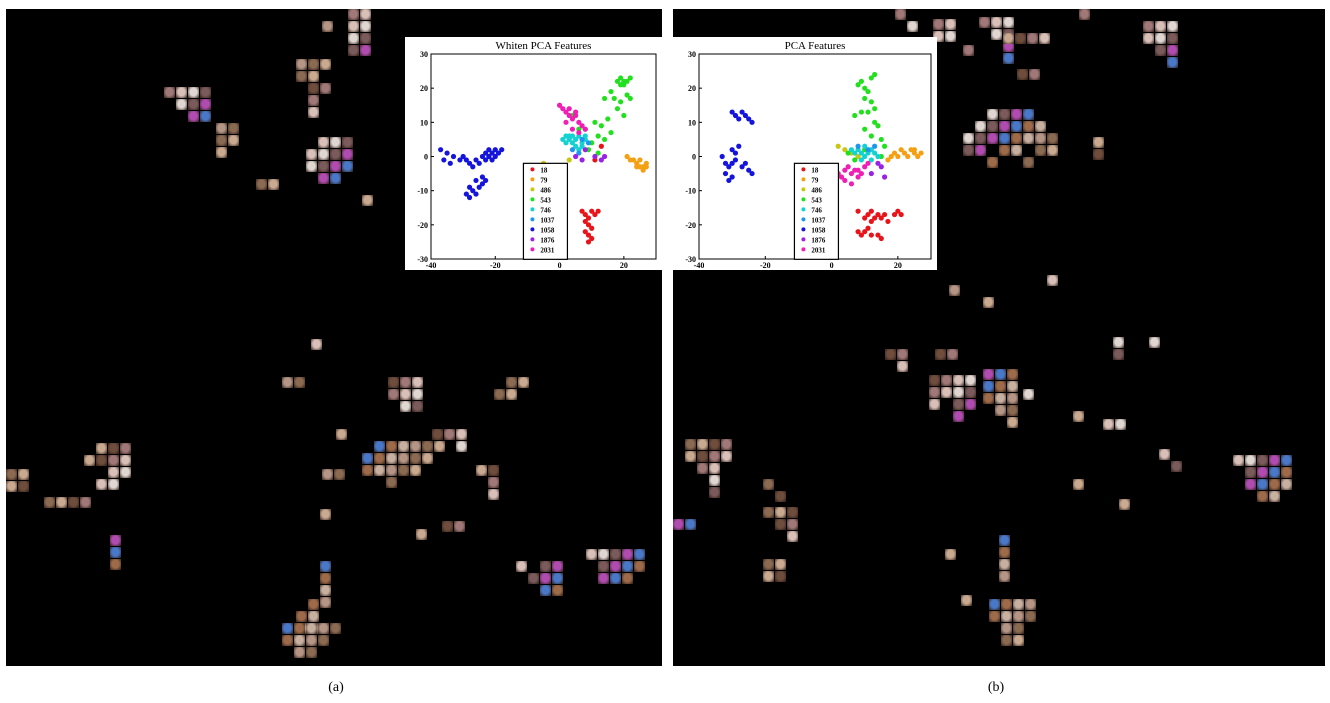 Image resolution: width=1330 pixels, height=703 pixels. Describe the element at coordinates (545, 210) in the screenshot. I see `legend-label-746: 746` at that location.